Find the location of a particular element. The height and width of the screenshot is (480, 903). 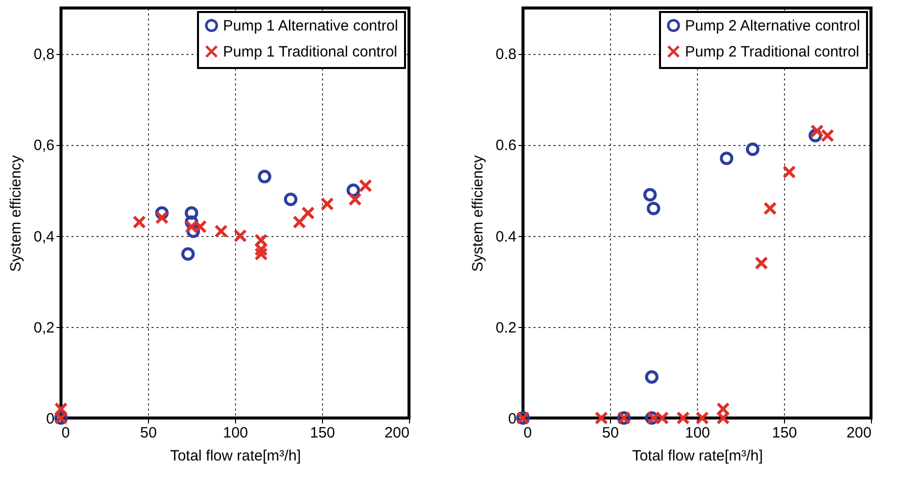

y-tick-label: 0,4 is located at coordinates (44, 237).